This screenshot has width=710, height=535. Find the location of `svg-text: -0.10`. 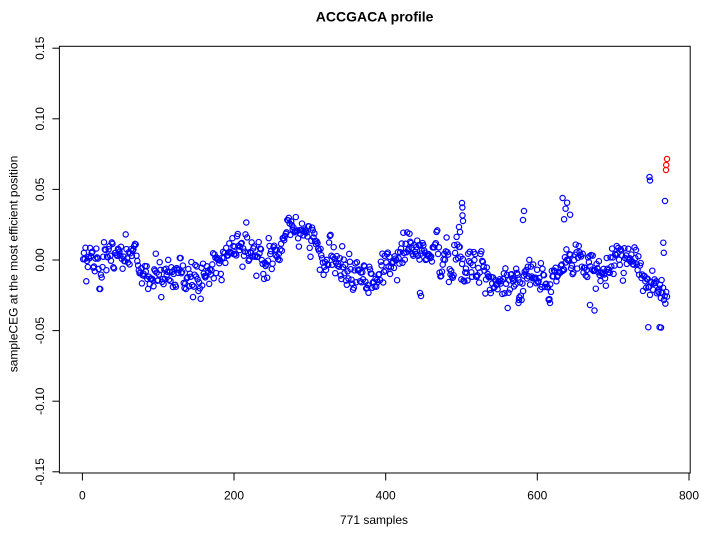

svg-text: -0.10 is located at coordinates (40, 401).